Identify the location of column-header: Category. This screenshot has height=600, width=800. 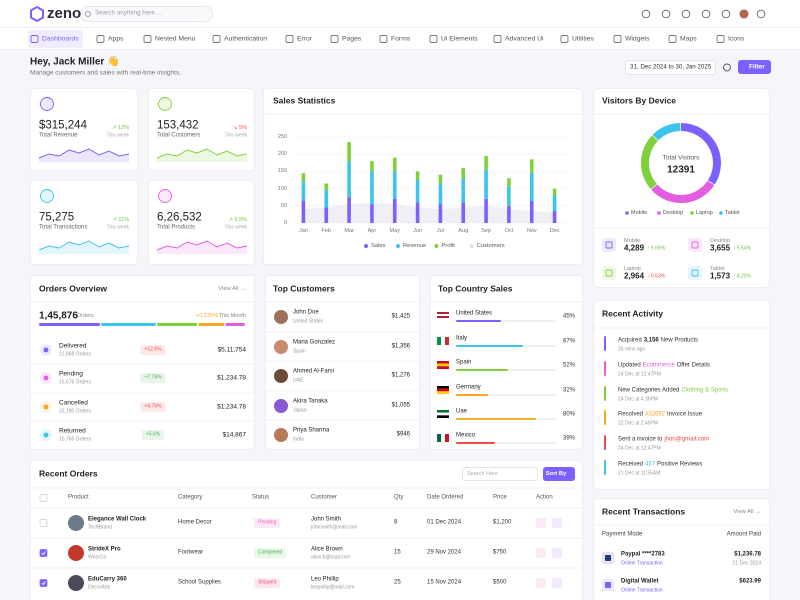
(190, 497).